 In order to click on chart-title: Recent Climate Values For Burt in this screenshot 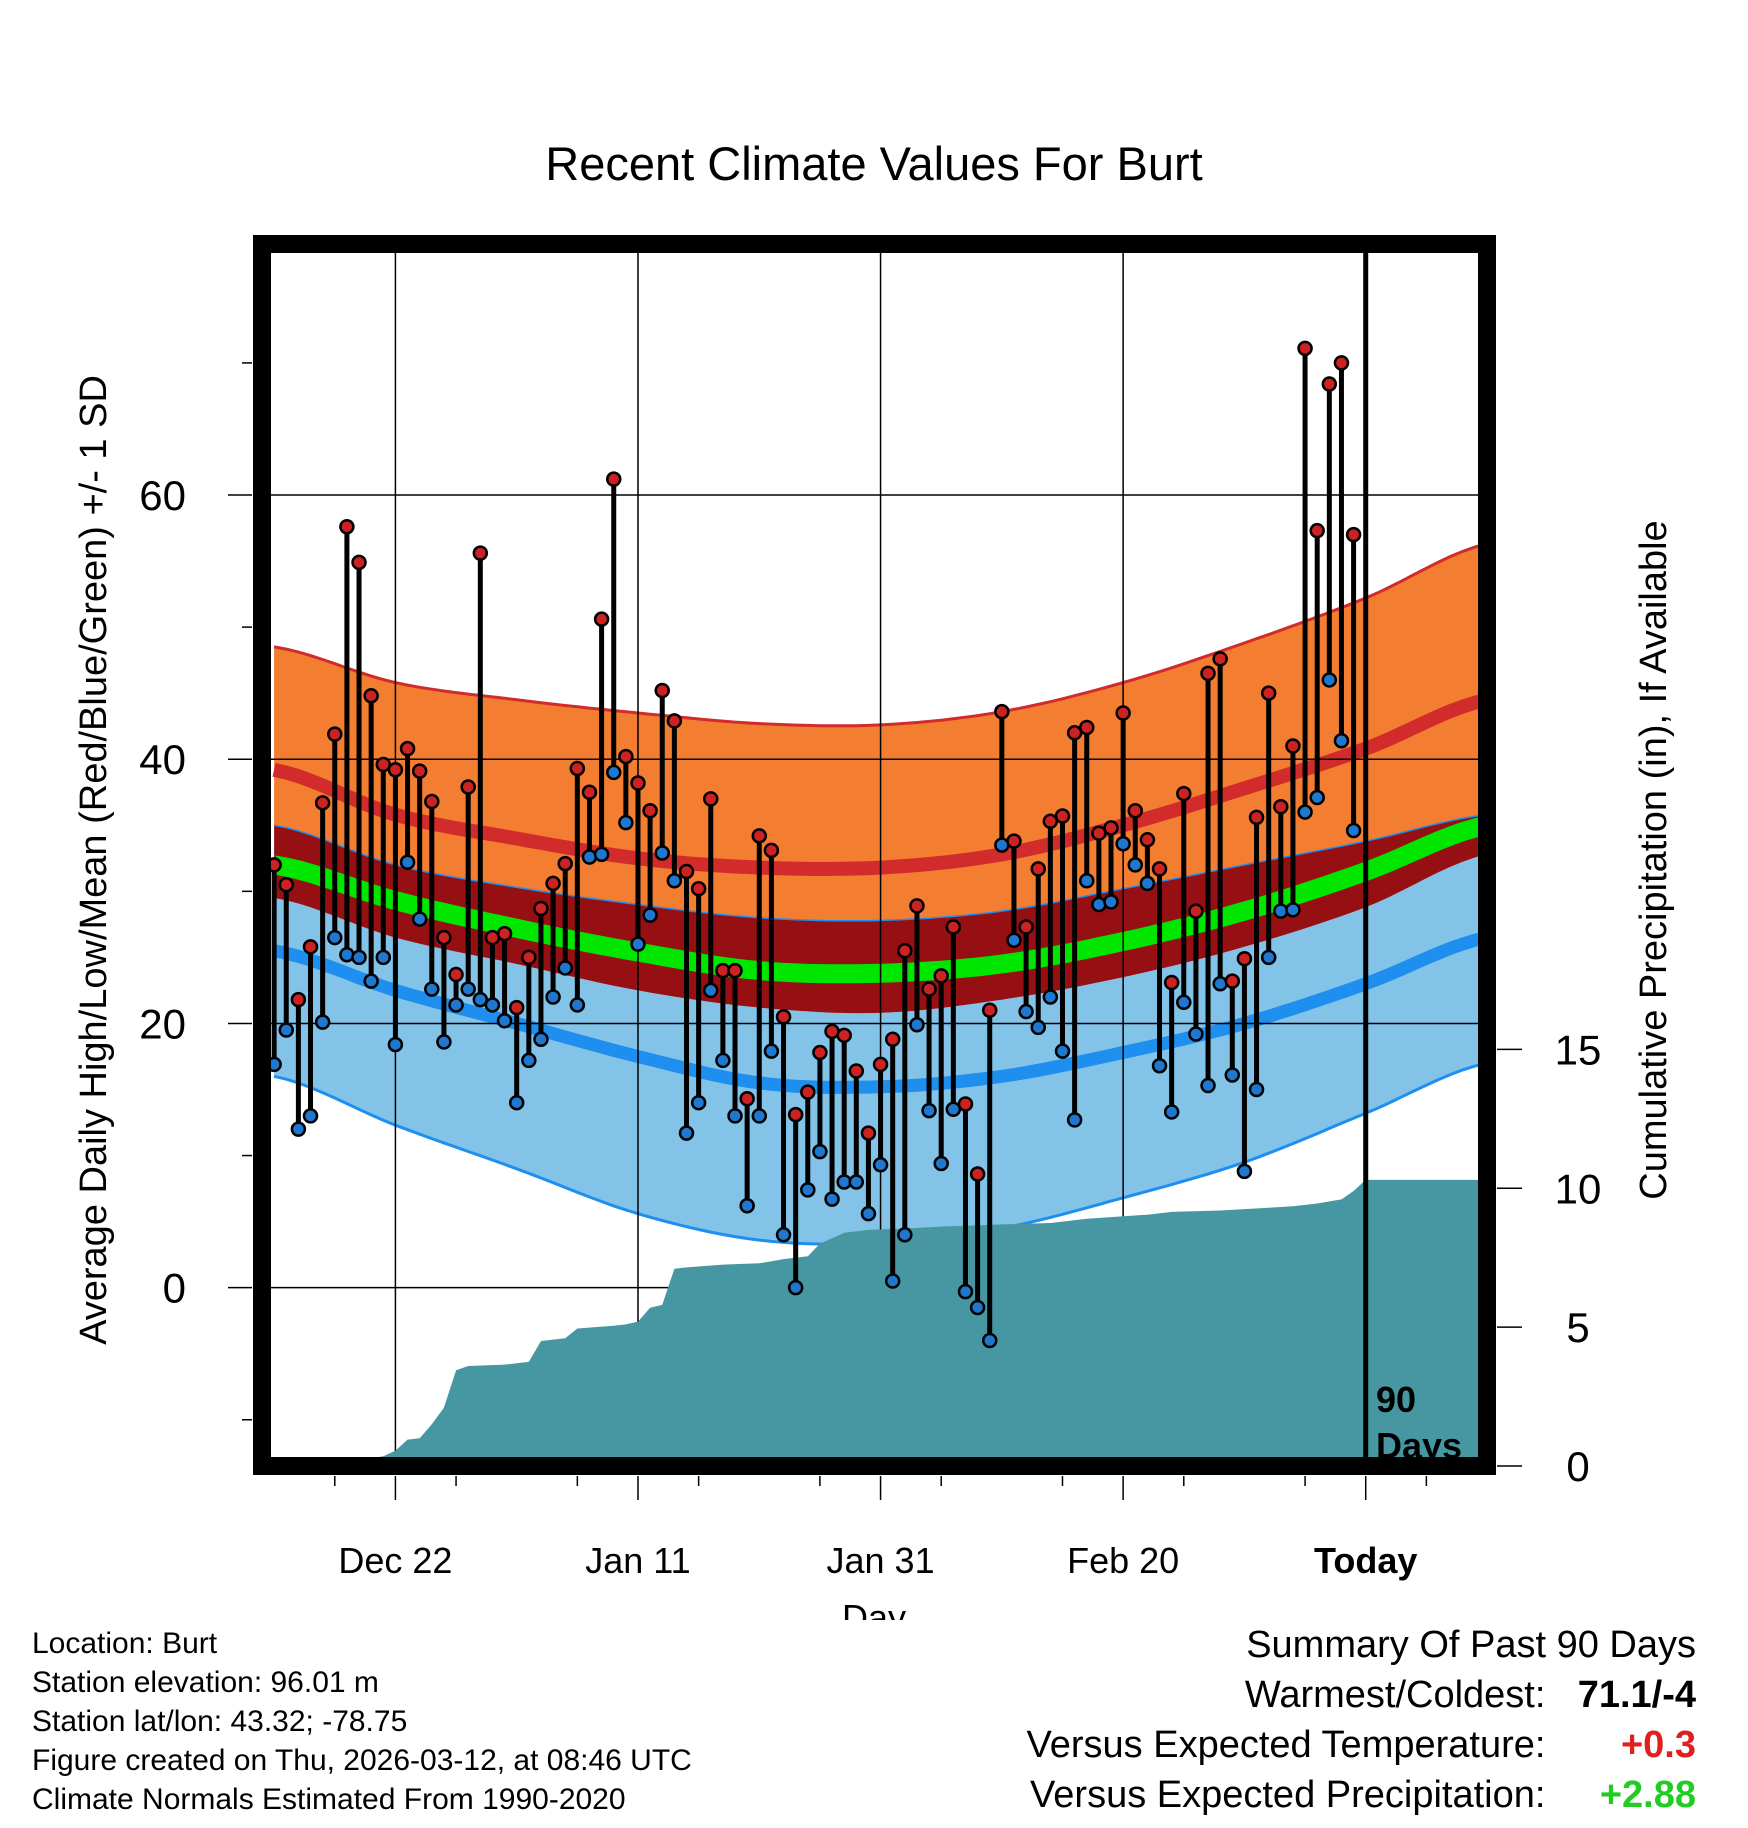, I will do `click(873, 163)`.